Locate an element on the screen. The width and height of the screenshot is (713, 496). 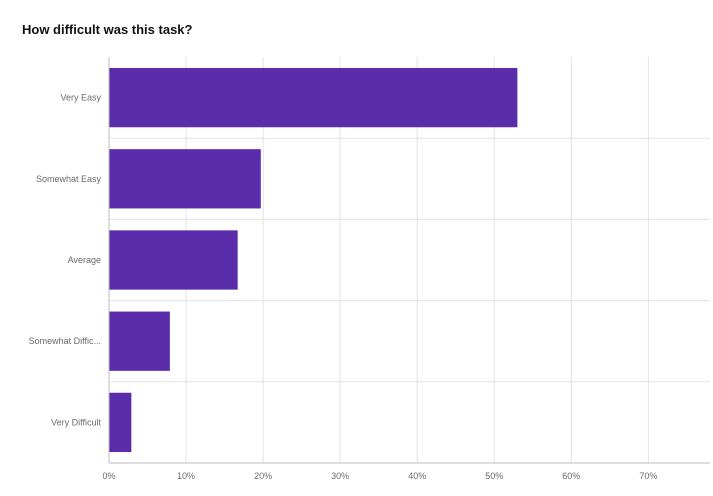
category-label: Somewhat Easy is located at coordinates (69, 179).